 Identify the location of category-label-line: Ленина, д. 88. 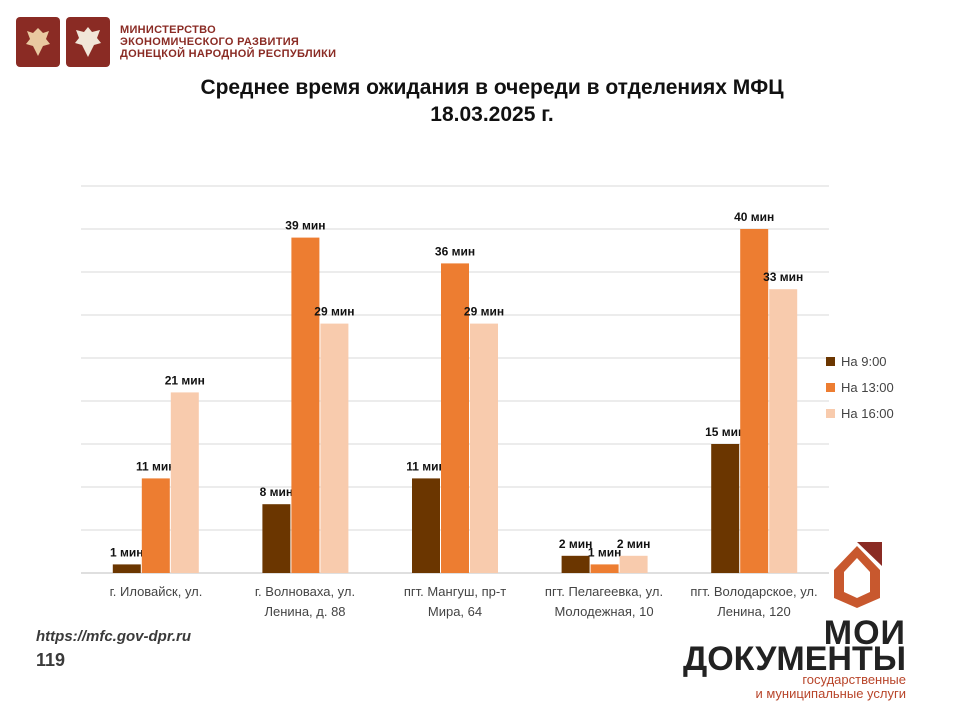
(305, 611).